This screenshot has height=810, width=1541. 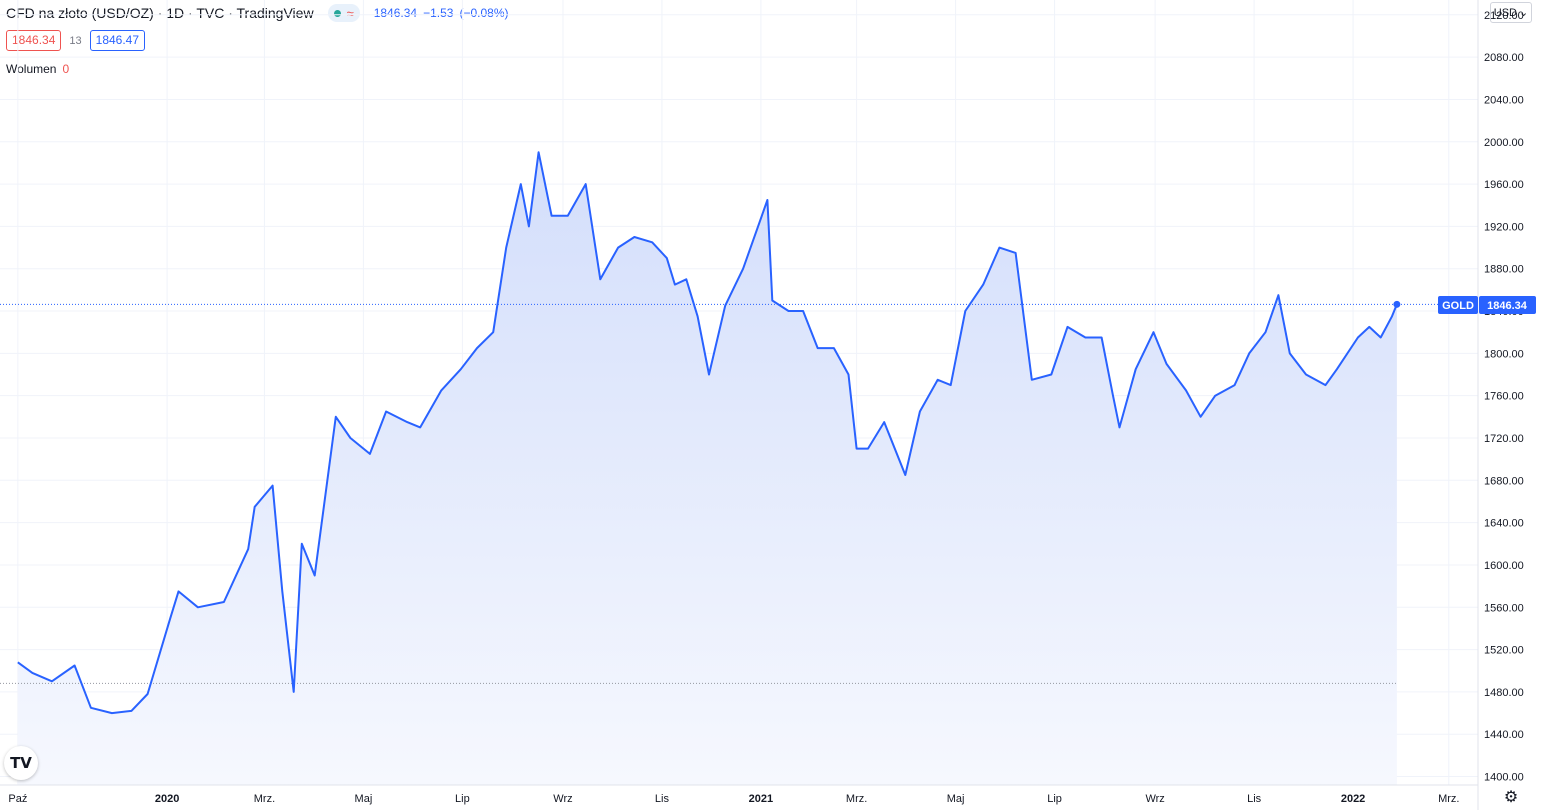 I want to click on price-axis-tick-label: 1720.00, so click(x=1504, y=439).